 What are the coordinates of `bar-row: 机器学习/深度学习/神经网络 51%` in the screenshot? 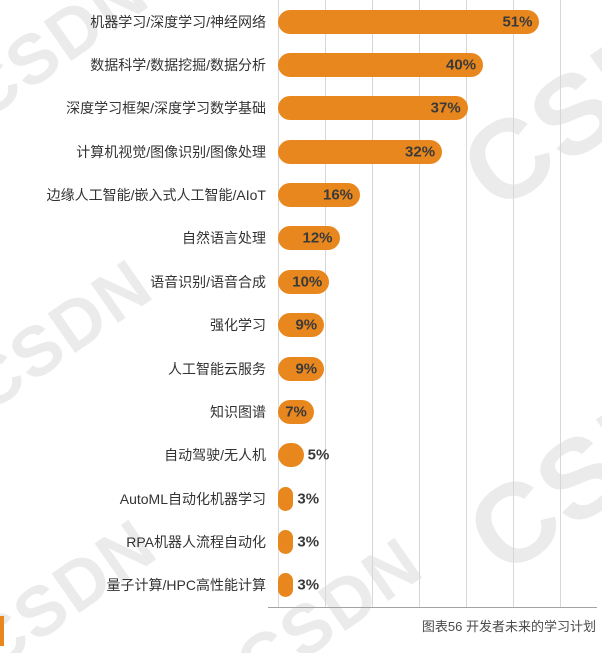 It's located at (301, 21).